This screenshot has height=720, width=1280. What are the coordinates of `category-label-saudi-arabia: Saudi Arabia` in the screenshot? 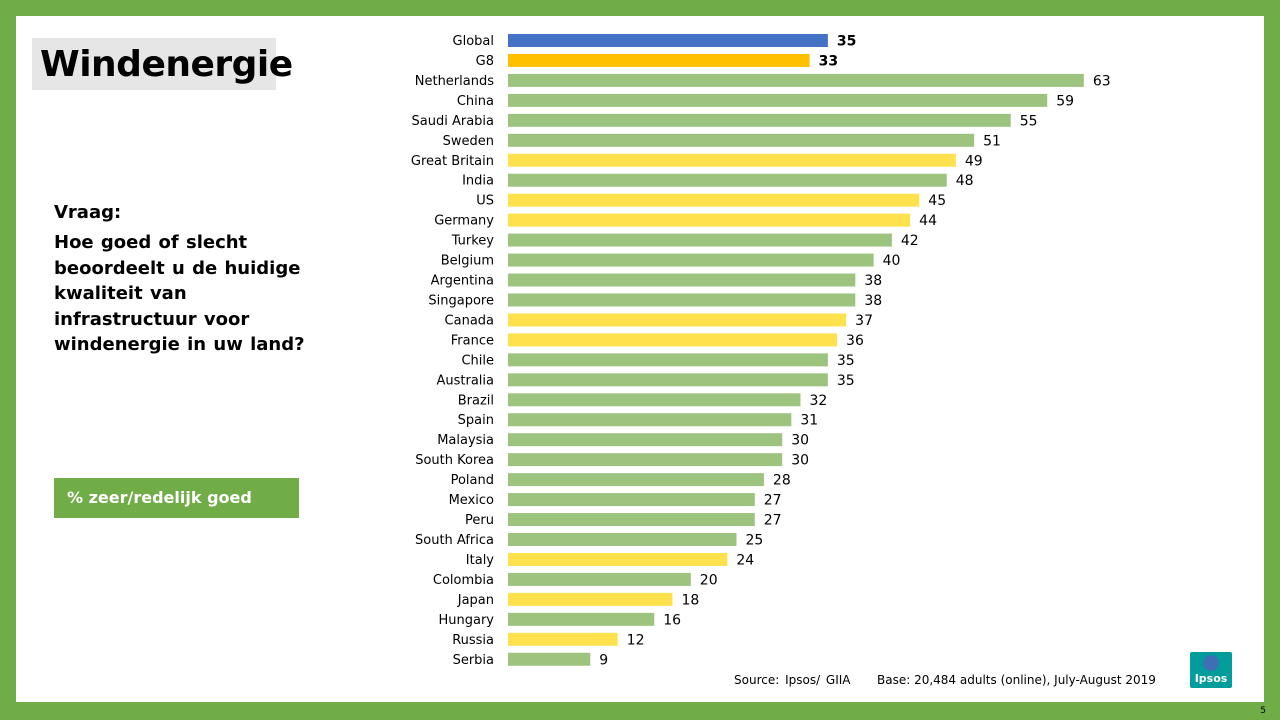 It's located at (453, 121).